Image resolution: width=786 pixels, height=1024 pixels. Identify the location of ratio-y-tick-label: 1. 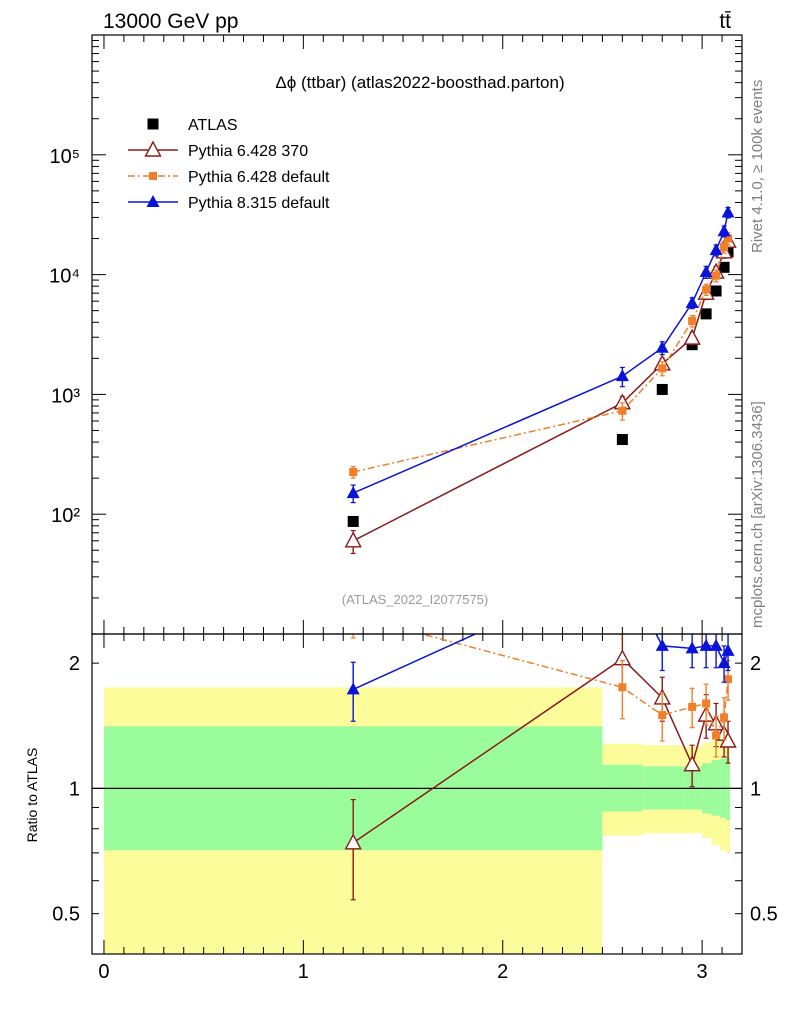
(74, 789).